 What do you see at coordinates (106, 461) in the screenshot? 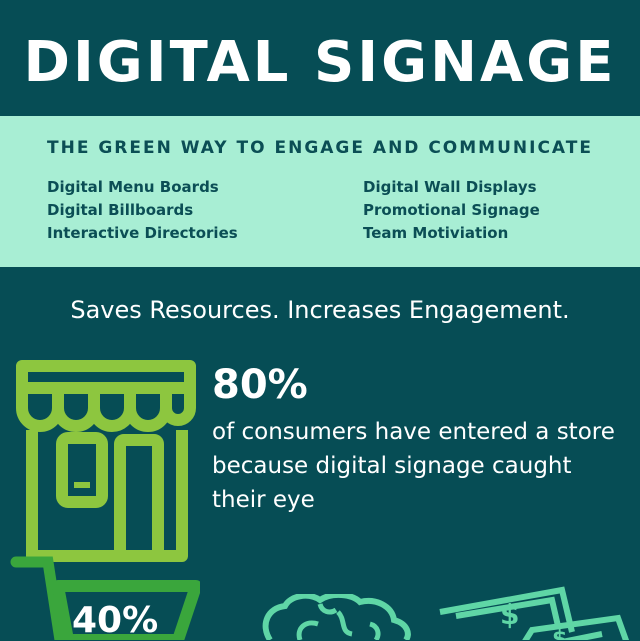
I see `storefront-icon` at bounding box center [106, 461].